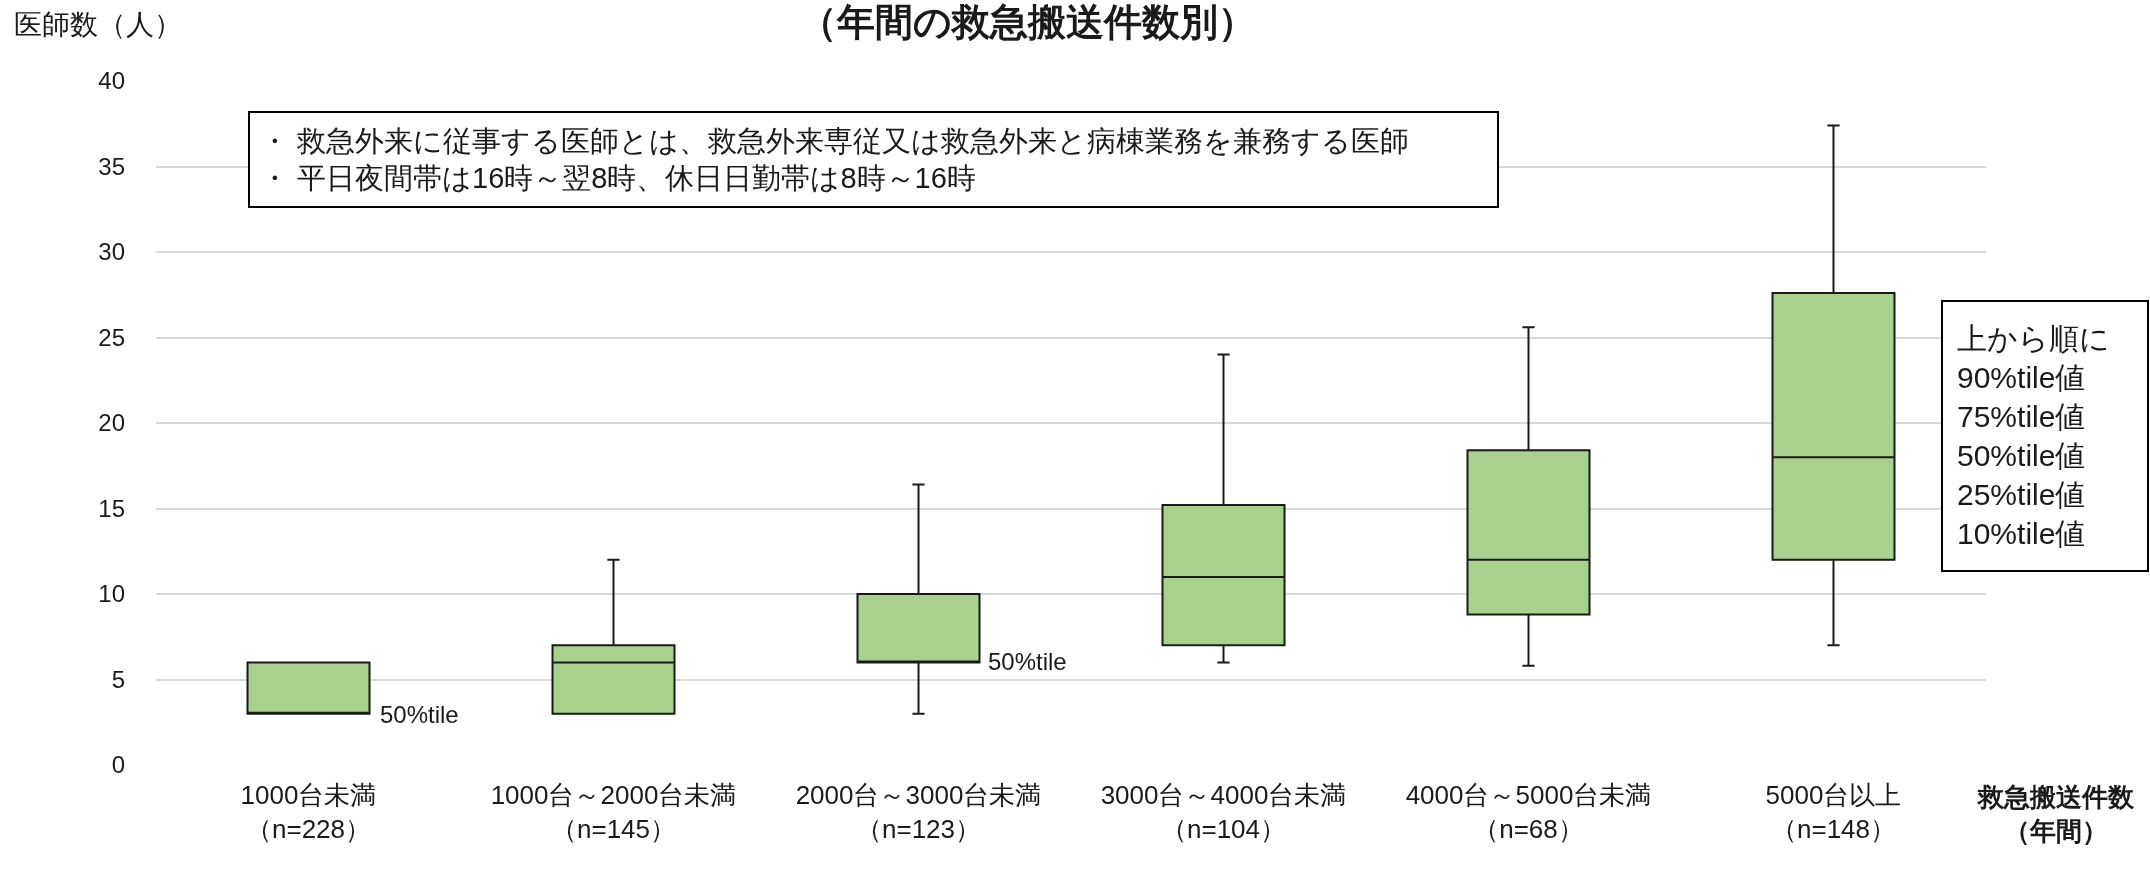 The height and width of the screenshot is (882, 2150). Describe the element at coordinates (1223, 812) in the screenshot. I see `x-tick-label: 3000台～4000台未満（n=104）` at that location.